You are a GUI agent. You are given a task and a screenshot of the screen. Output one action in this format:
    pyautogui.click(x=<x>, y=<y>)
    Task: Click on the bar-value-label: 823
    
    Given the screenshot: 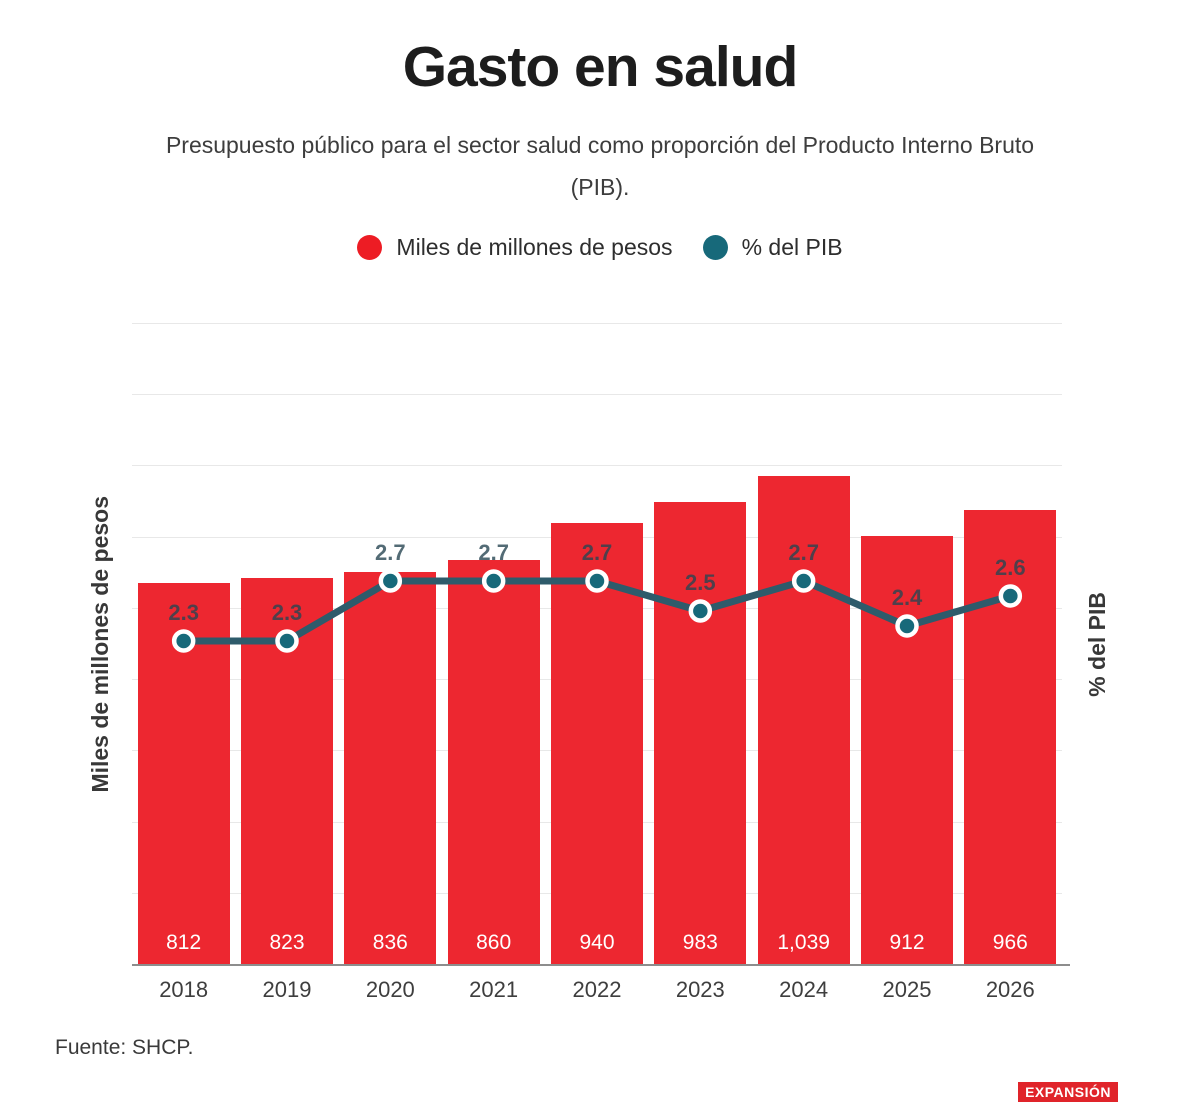 What is the action you would take?
    pyautogui.click(x=287, y=942)
    